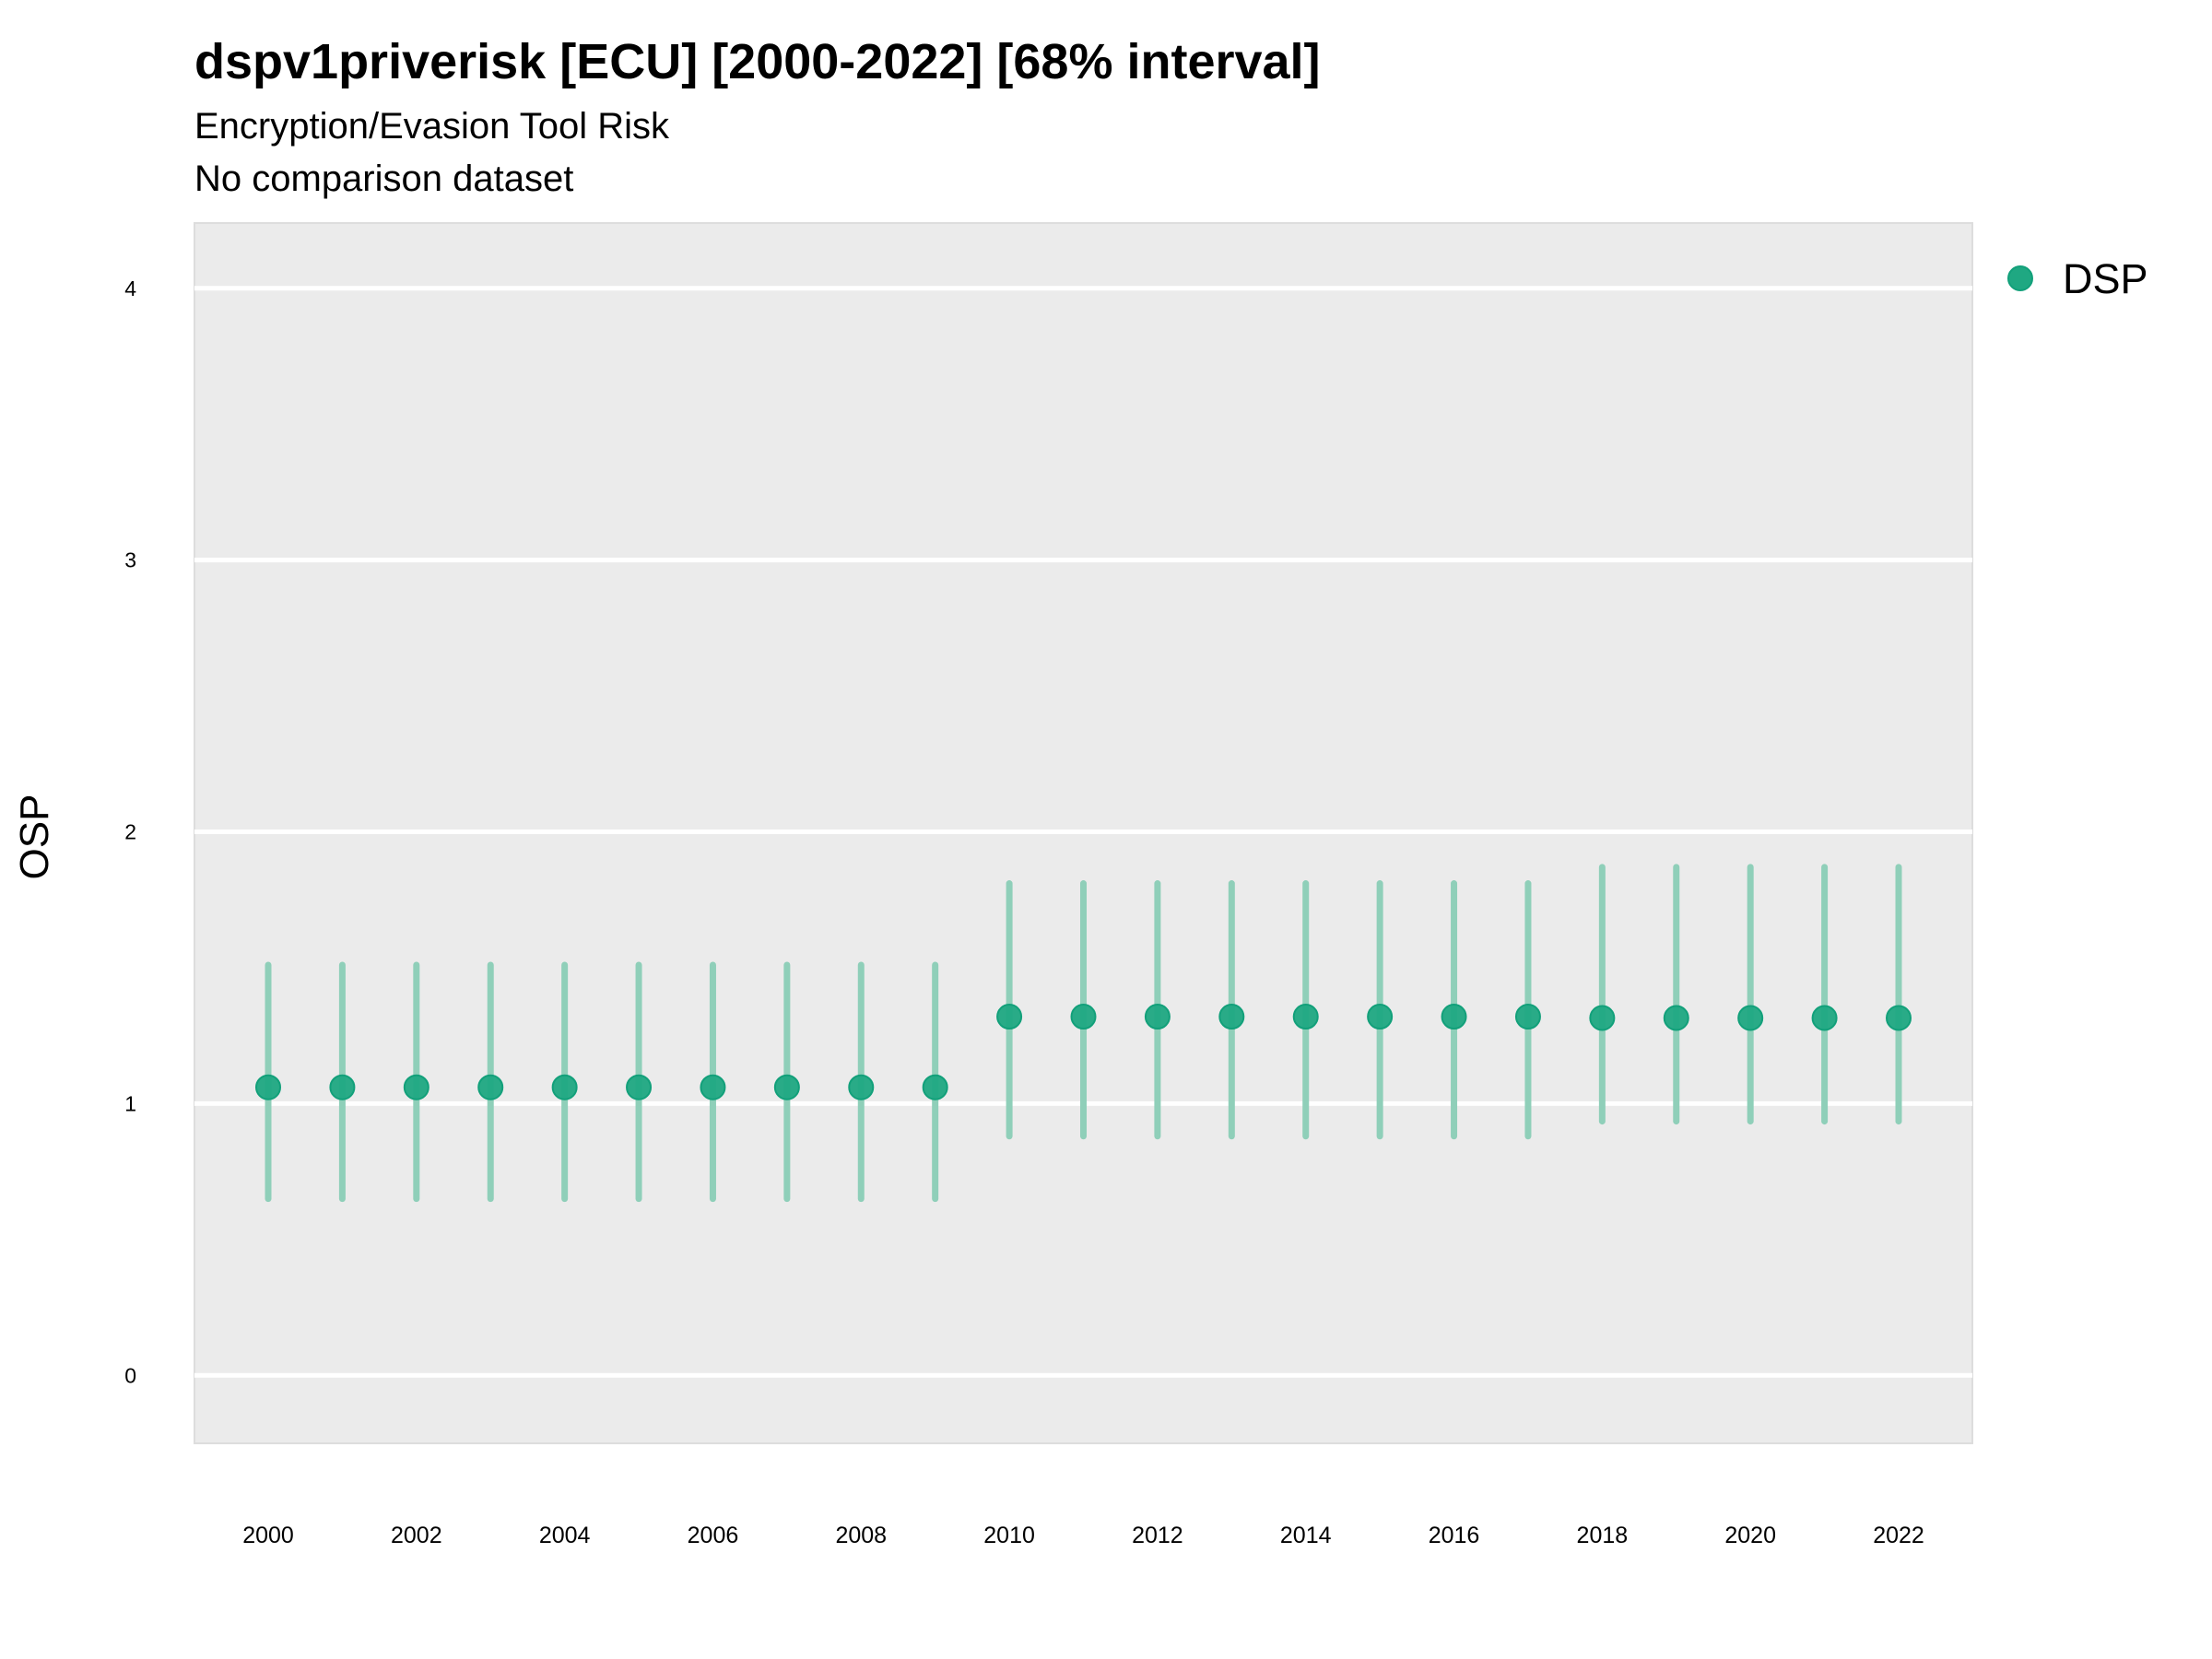  What do you see at coordinates (1157, 1535) in the screenshot?
I see `x-tick-label: 2012` at bounding box center [1157, 1535].